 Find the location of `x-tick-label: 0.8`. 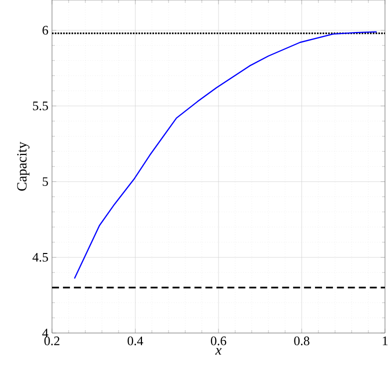

x-tick-label: 0.8 is located at coordinates (302, 341).